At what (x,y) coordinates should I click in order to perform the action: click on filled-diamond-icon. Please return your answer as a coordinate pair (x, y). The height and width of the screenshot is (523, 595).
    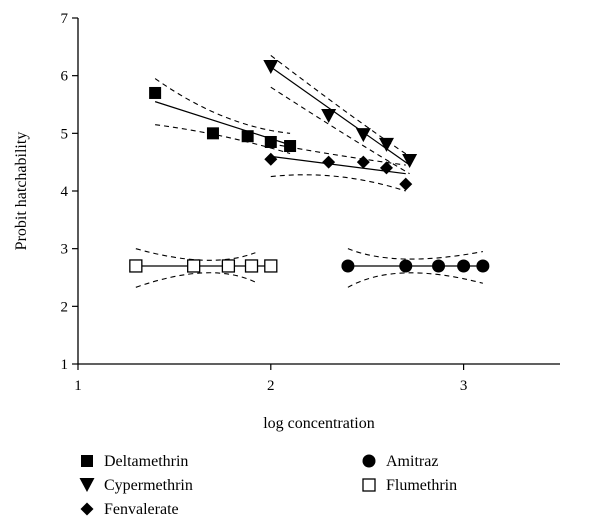
    Looking at the image, I should click on (87, 509).